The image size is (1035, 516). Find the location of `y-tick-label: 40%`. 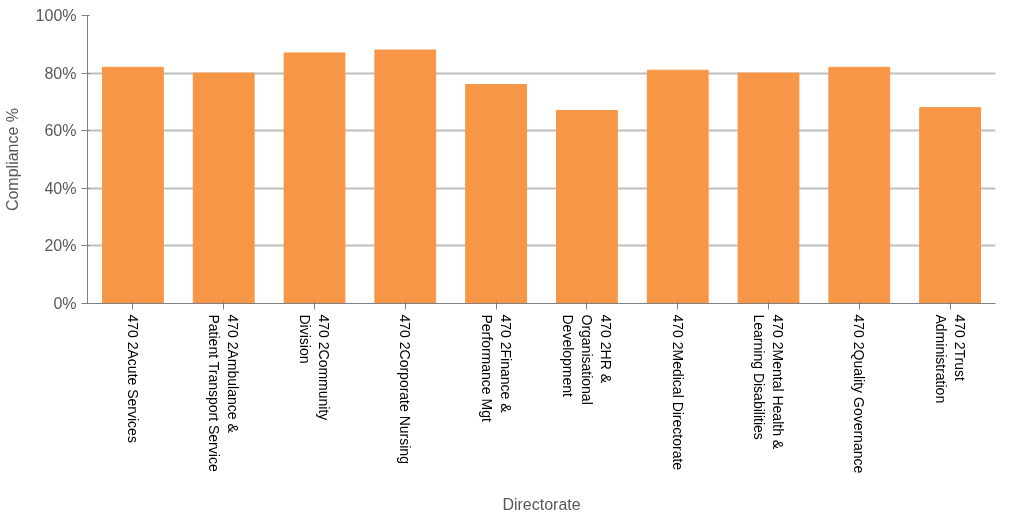

y-tick-label: 40% is located at coordinates (60, 188).